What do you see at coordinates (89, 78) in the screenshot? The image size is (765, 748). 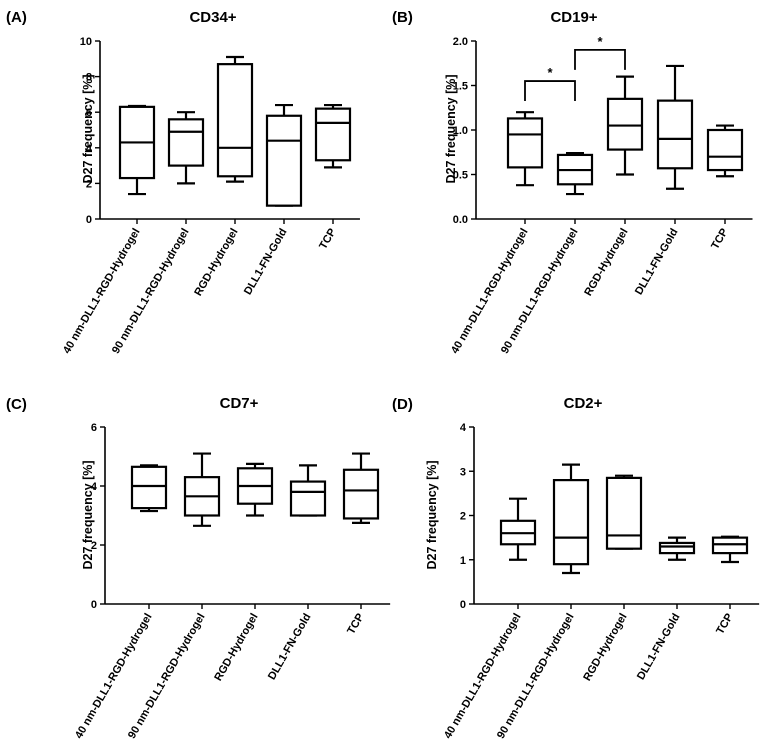 I see `y-tick-label: 8` at bounding box center [89, 78].